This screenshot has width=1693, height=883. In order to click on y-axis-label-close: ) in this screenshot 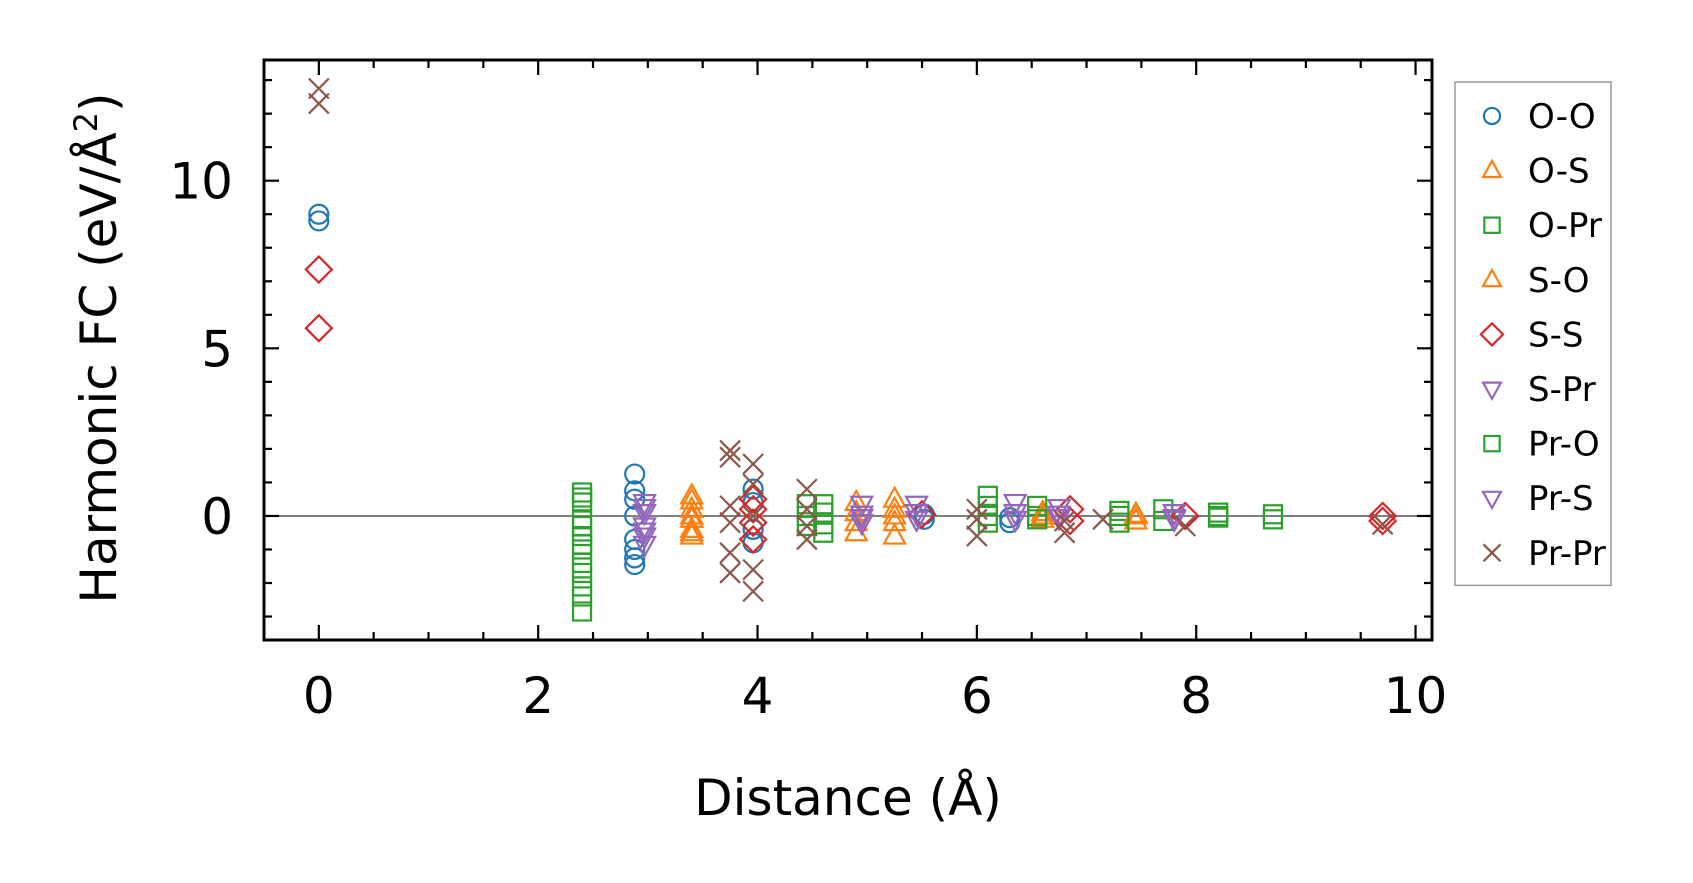, I will do `click(99, 102)`.